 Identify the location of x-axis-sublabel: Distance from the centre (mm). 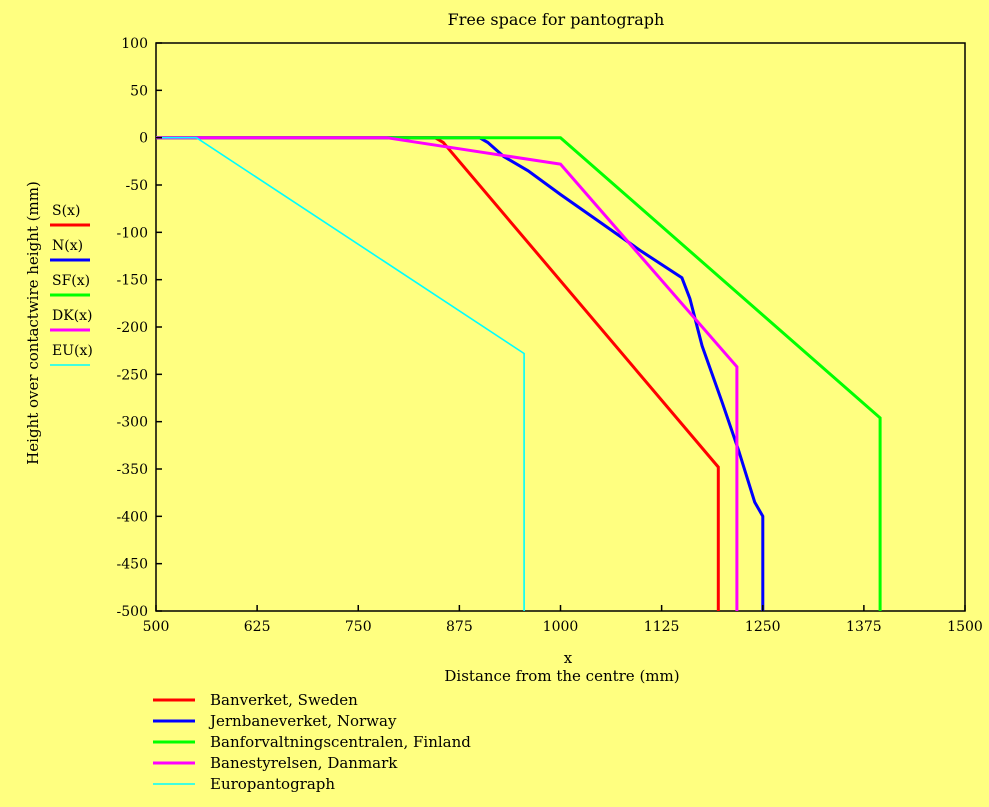
(561, 676).